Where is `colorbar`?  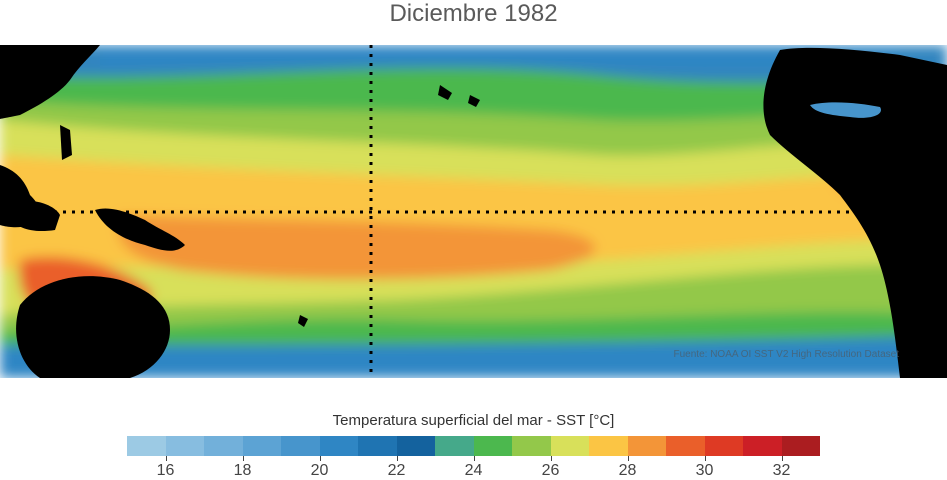
colorbar is located at coordinates (473, 446).